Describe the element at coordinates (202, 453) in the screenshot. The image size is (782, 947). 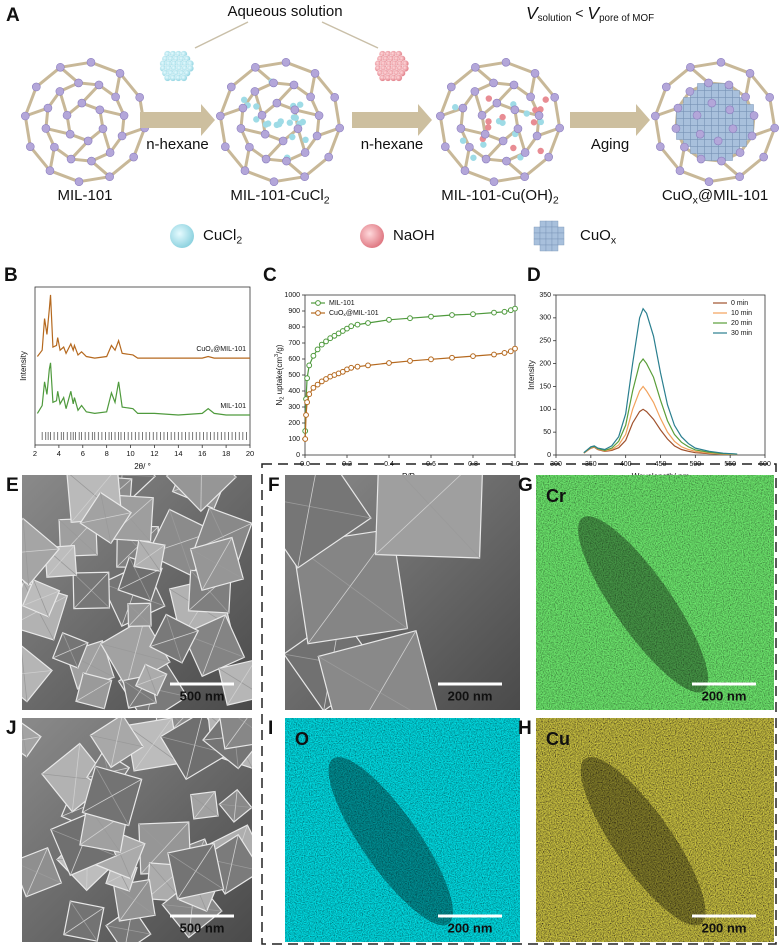
I see `x-tick-label: 16` at that location.